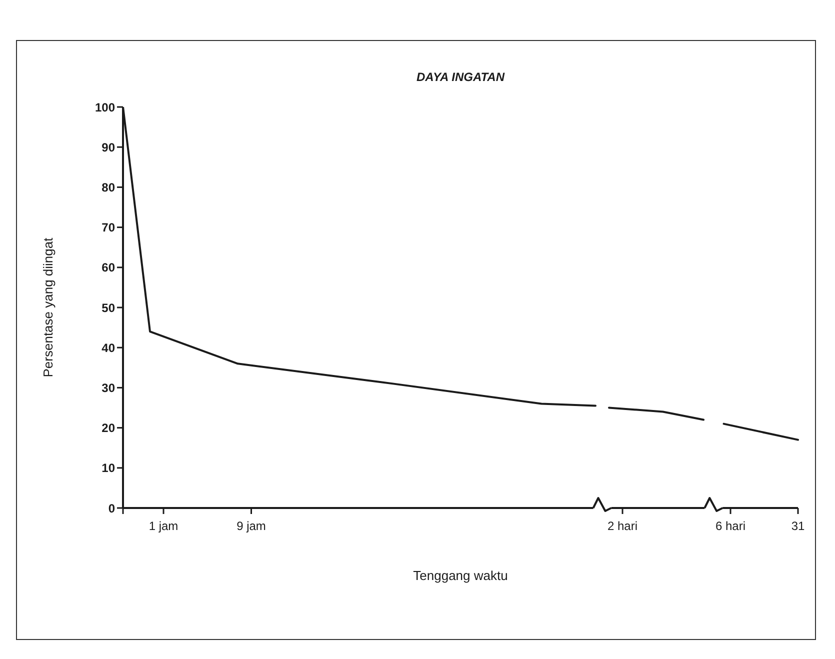  Describe the element at coordinates (109, 187) in the screenshot. I see `y-tick-label: 80` at that location.